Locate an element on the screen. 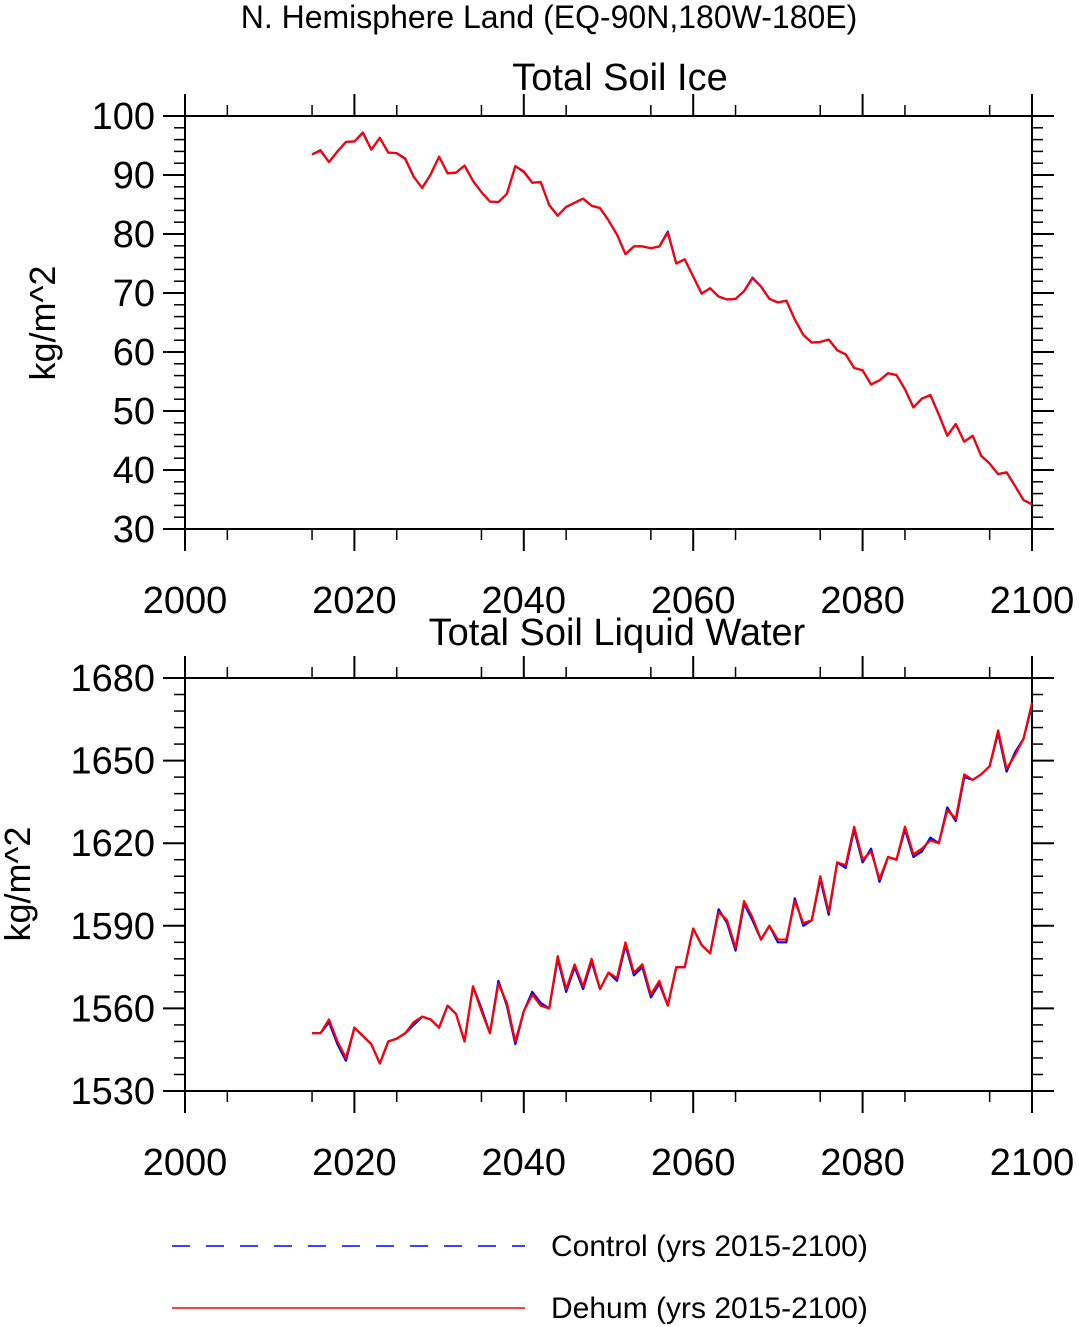 Image resolution: width=1079 pixels, height=1327 pixels. soil-ice-ytick-label: 40 is located at coordinates (134, 471).